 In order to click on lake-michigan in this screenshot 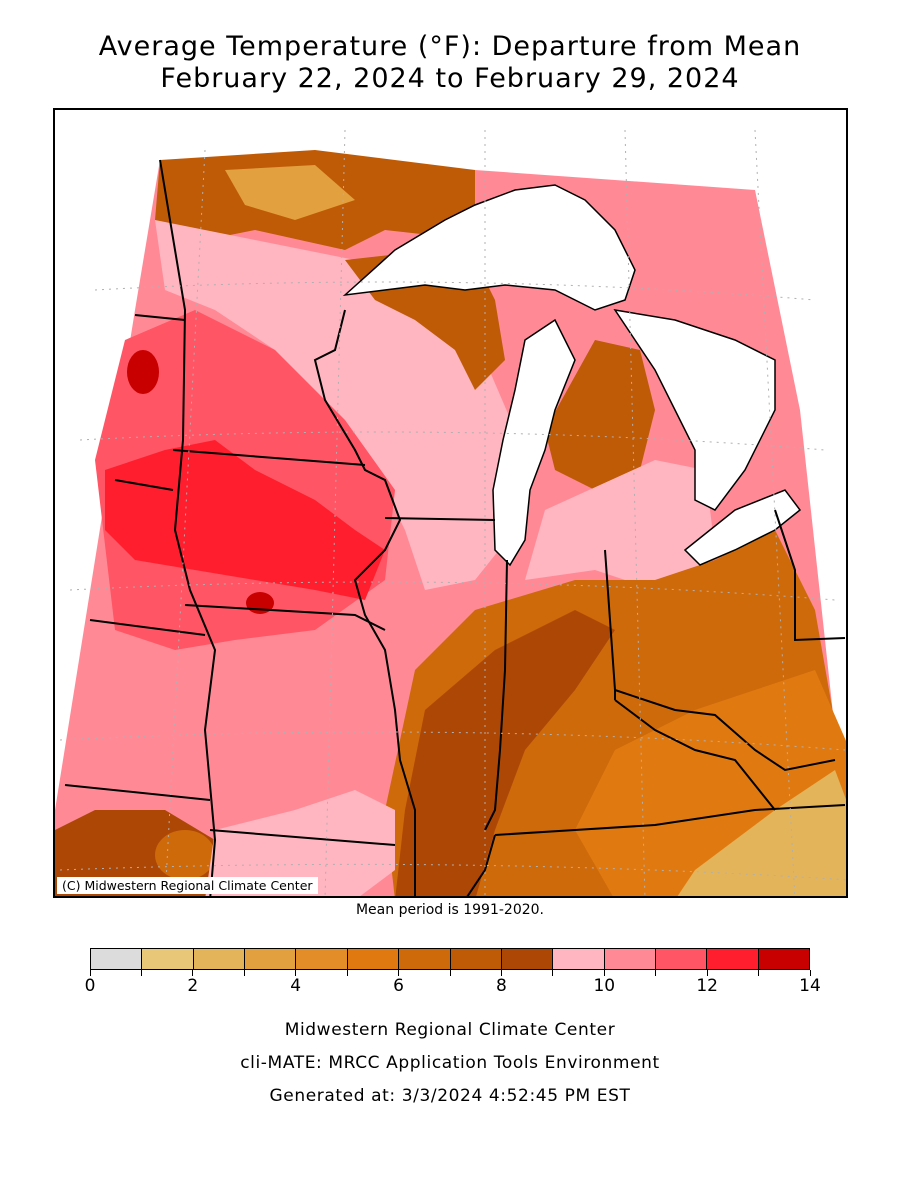, I will do `click(534, 442)`.